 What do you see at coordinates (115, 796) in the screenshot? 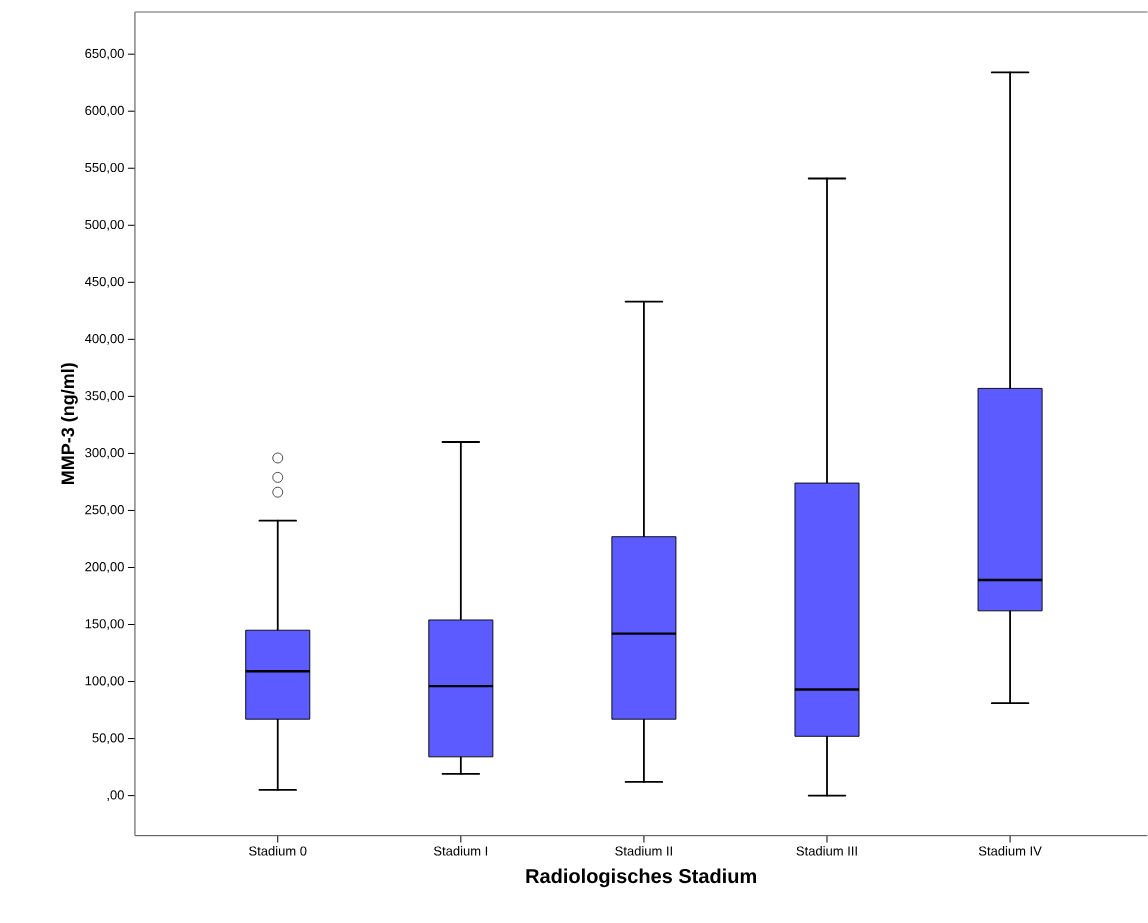
I see `y-tick-label: ,00` at bounding box center [115, 796].